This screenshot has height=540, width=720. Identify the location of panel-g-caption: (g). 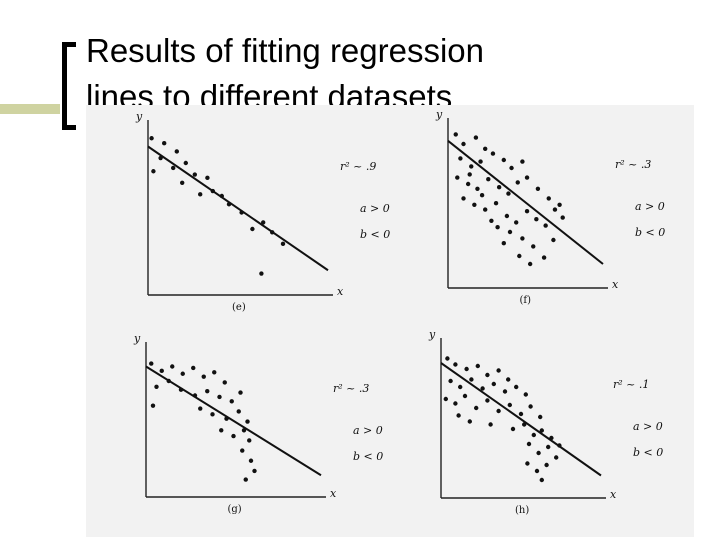
(235, 509).